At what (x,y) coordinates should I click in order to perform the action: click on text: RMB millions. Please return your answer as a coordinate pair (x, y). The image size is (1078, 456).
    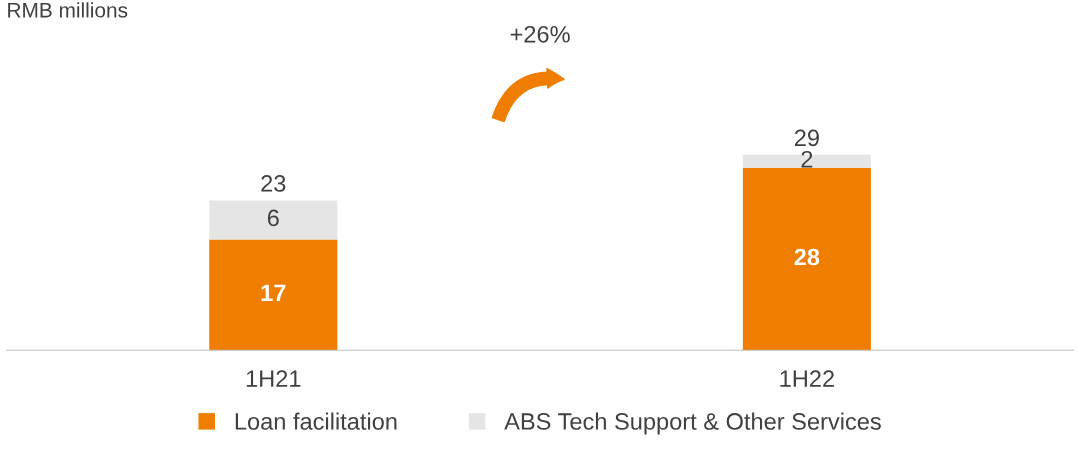
    Looking at the image, I should click on (68, 10).